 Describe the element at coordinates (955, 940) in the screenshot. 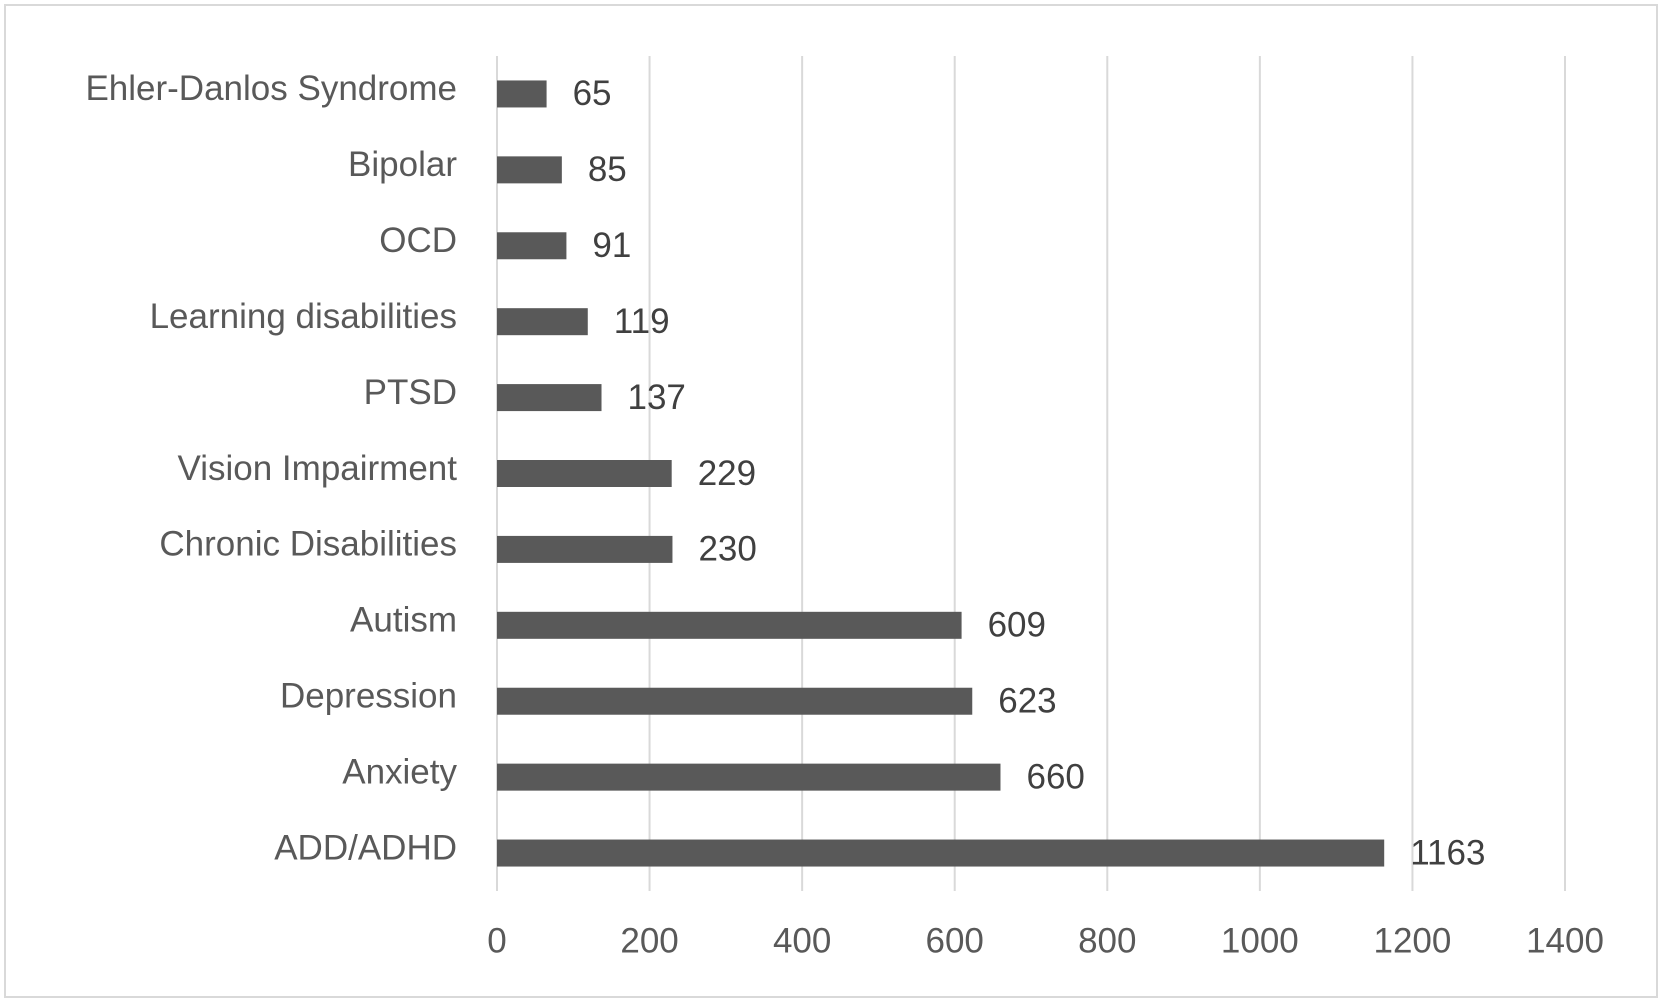

I see `x-tick-label: 600` at that location.